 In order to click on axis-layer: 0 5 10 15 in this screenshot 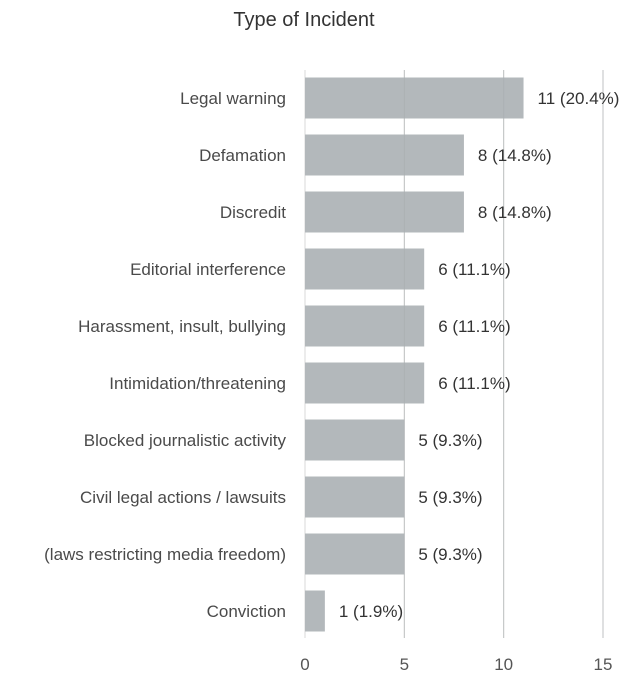, I will do `click(456, 664)`.